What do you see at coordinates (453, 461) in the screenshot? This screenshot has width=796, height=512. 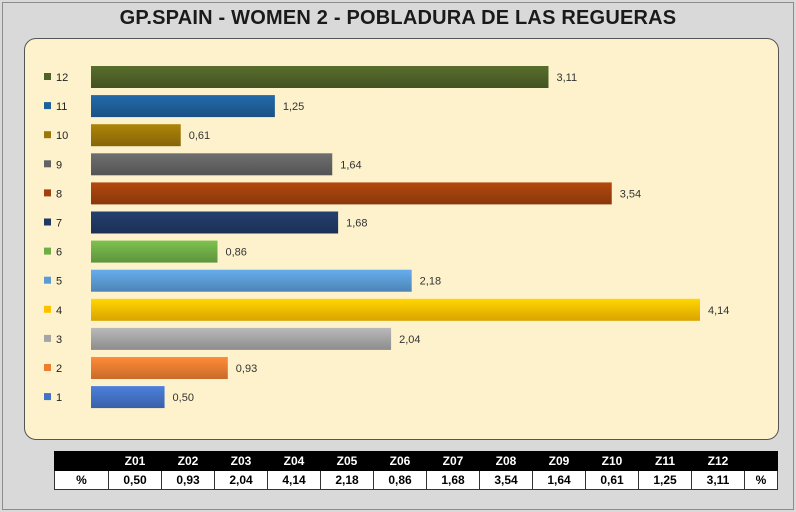 I see `table-header-cell: Z07` at bounding box center [453, 461].